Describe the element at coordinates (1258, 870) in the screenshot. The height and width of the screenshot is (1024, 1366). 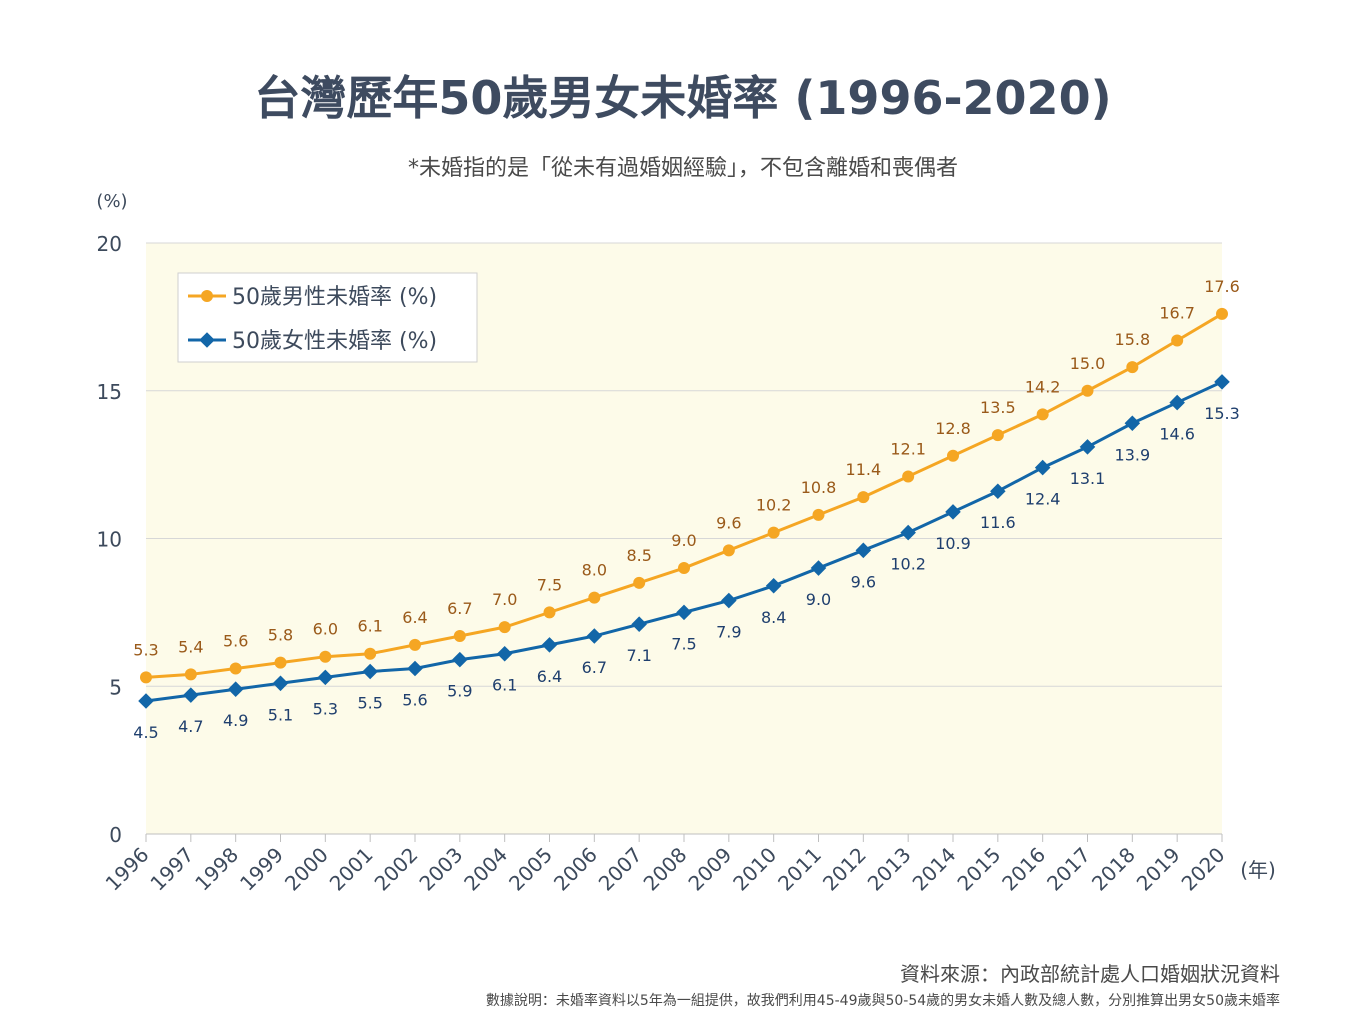
I see `x-axis-label: (年)` at that location.